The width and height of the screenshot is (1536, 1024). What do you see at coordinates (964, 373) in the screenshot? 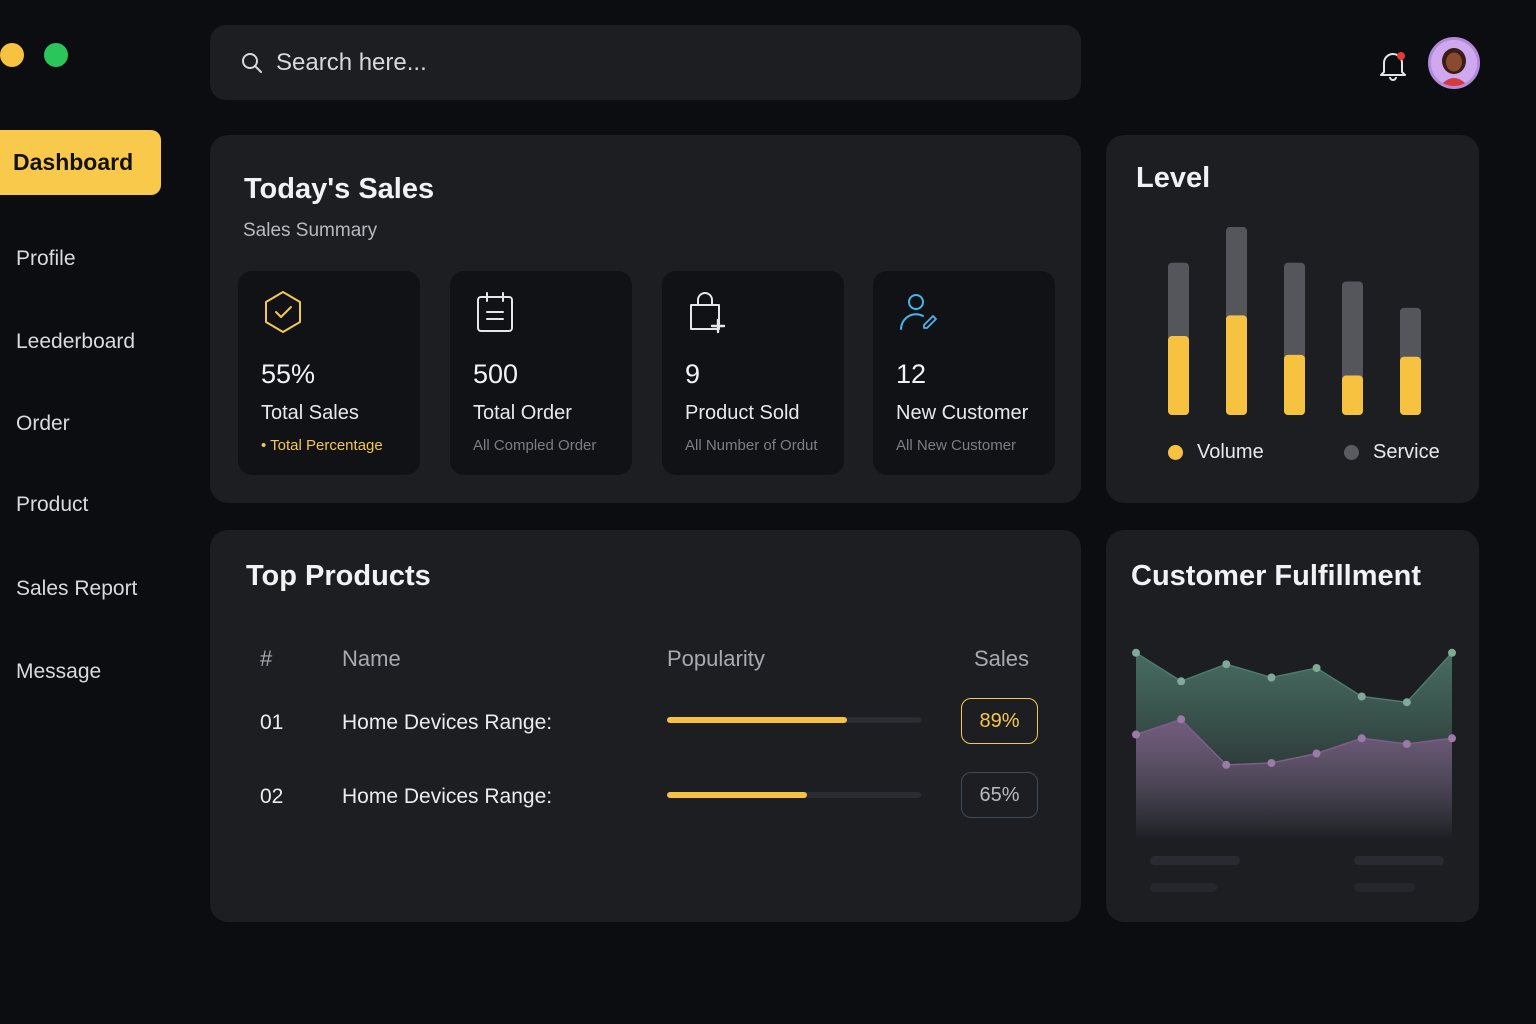
I see `stat-card-new-customer: 12 New Customer All New Customer` at bounding box center [964, 373].